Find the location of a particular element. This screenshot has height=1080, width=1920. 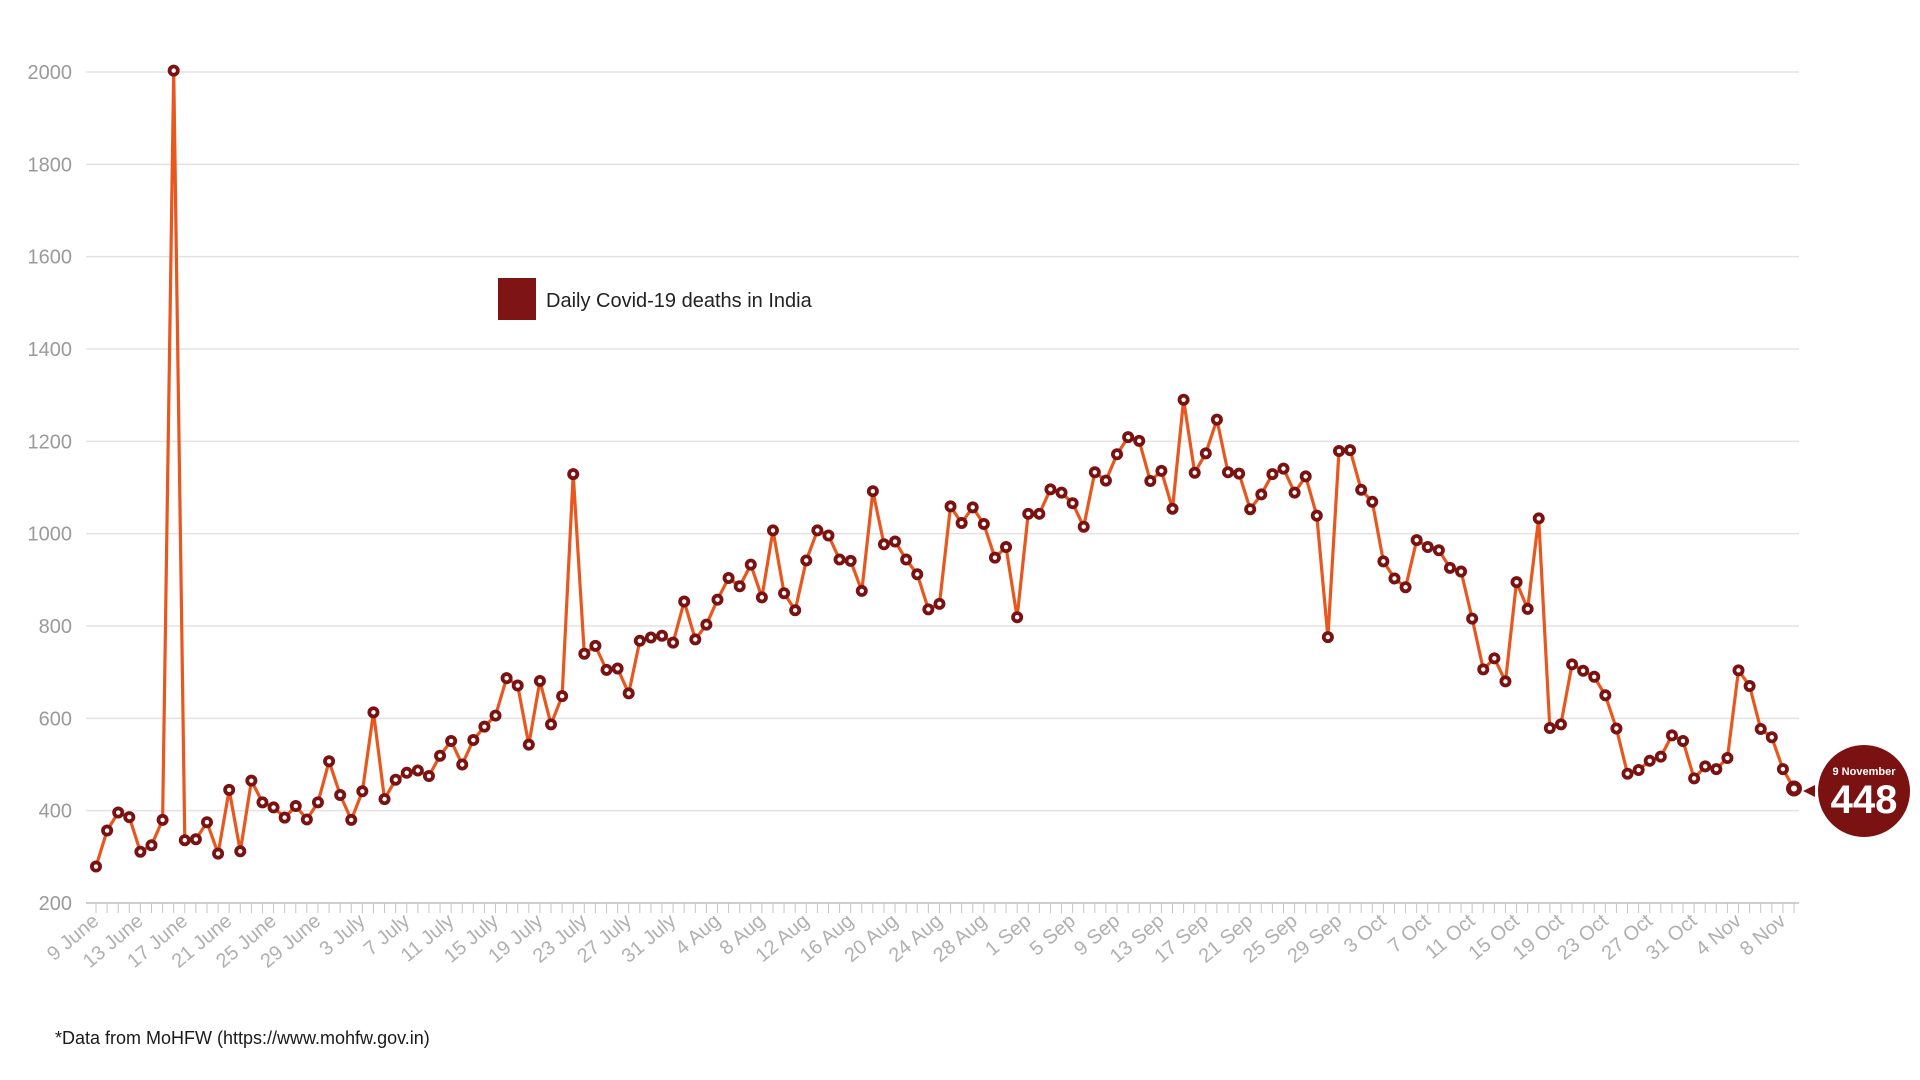

x-tick-label: 4 Nov is located at coordinates (1719, 935).